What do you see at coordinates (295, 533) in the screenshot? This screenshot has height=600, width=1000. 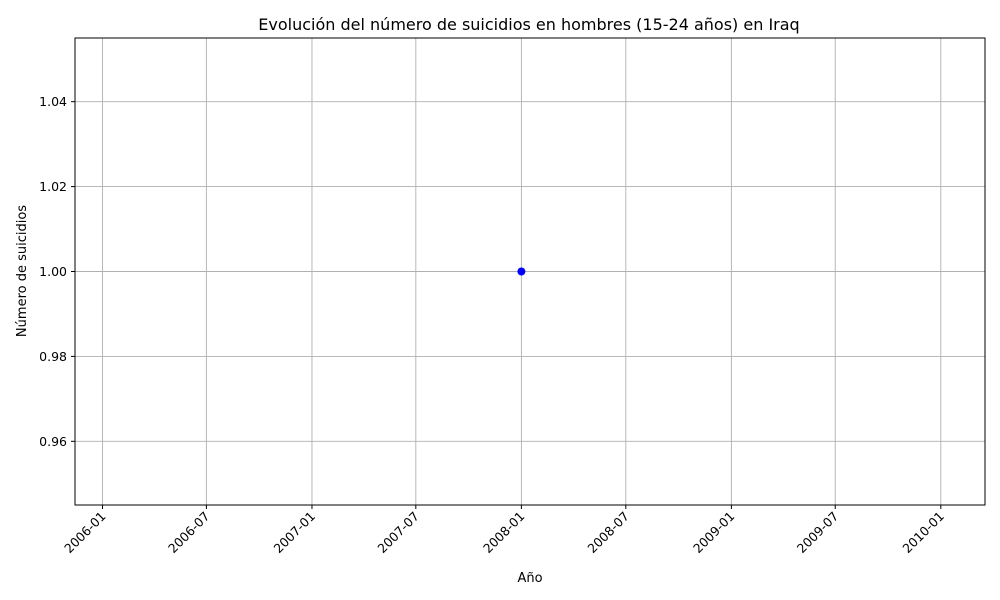 I see `x-tick-label: 2007-01` at bounding box center [295, 533].